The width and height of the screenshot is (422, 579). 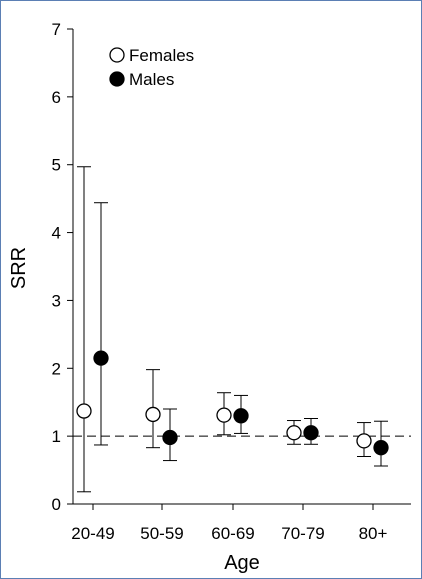 What do you see at coordinates (56, 368) in the screenshot?
I see `y-tick-label: 2` at bounding box center [56, 368].